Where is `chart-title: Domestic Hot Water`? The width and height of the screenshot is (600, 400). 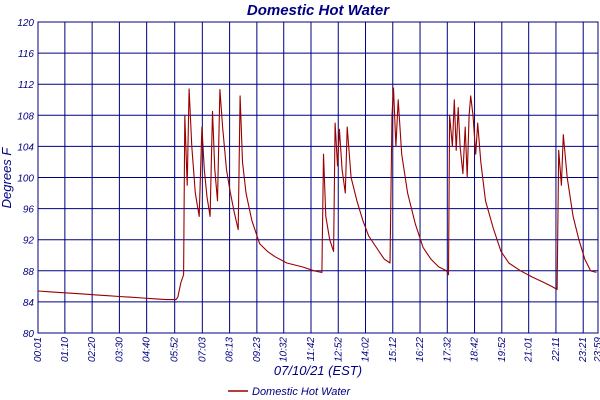 chart-title: Domestic Hot Water is located at coordinates (318, 10).